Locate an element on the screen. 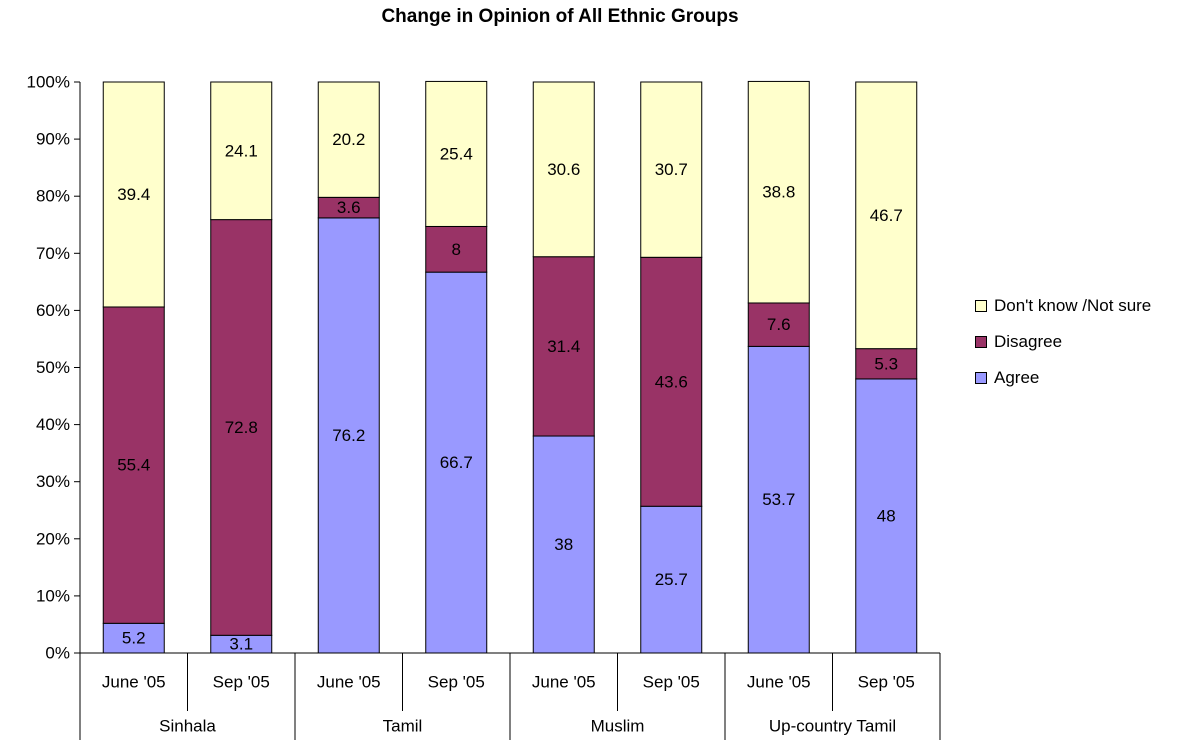 Image resolution: width=1201 pixels, height=740 pixels. data-label: 76.2 is located at coordinates (348, 435).